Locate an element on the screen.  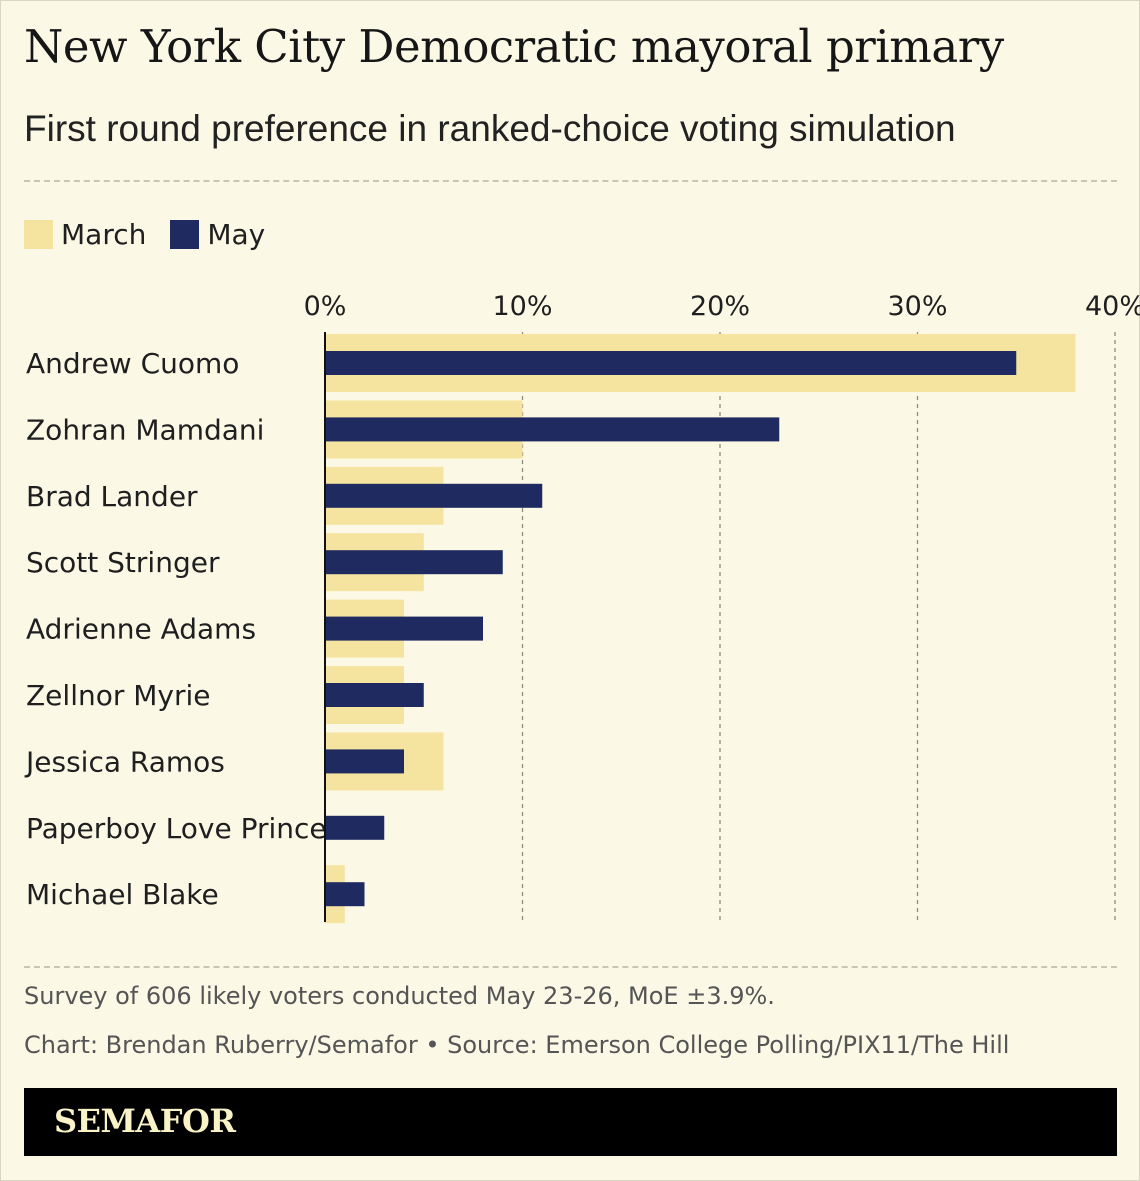
x-tick-label: 30% is located at coordinates (917, 306).